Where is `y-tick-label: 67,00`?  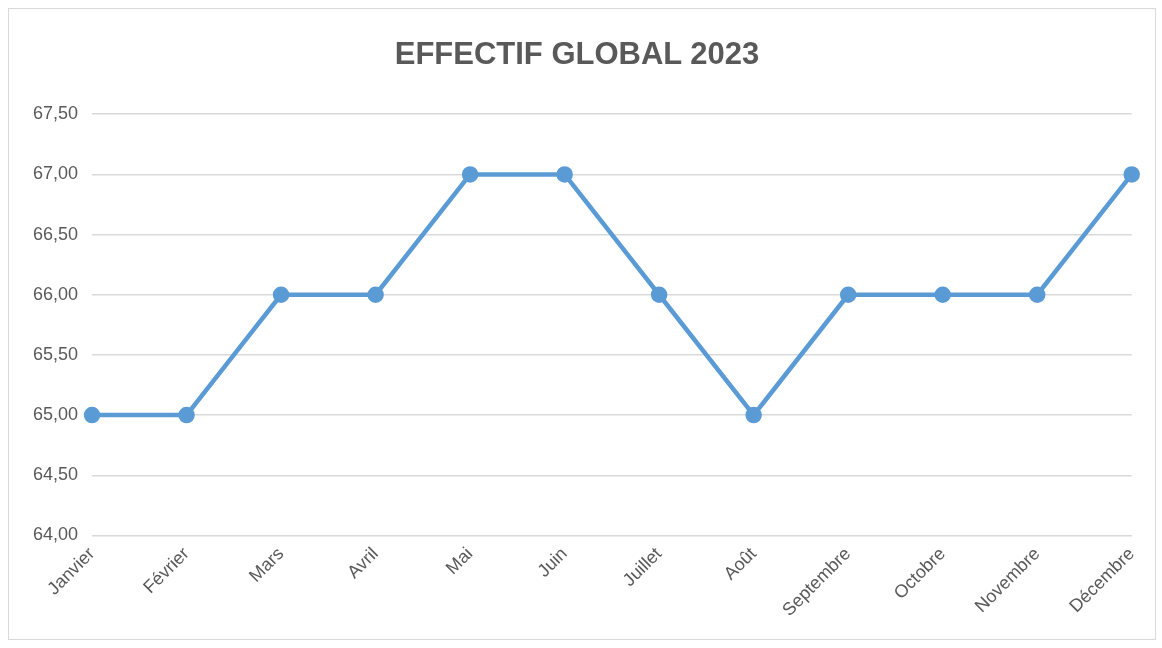 y-tick-label: 67,00 is located at coordinates (56, 173).